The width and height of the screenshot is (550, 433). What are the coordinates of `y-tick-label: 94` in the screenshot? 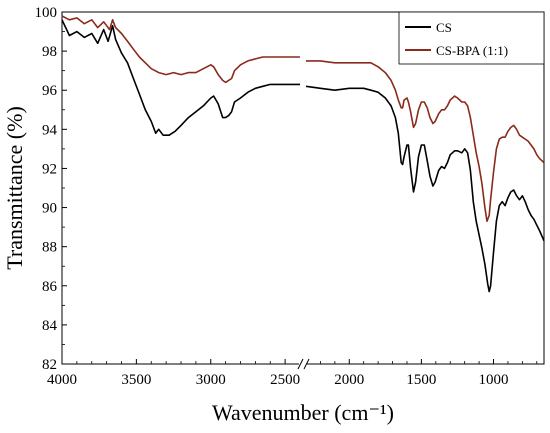 It's located at (50, 130).